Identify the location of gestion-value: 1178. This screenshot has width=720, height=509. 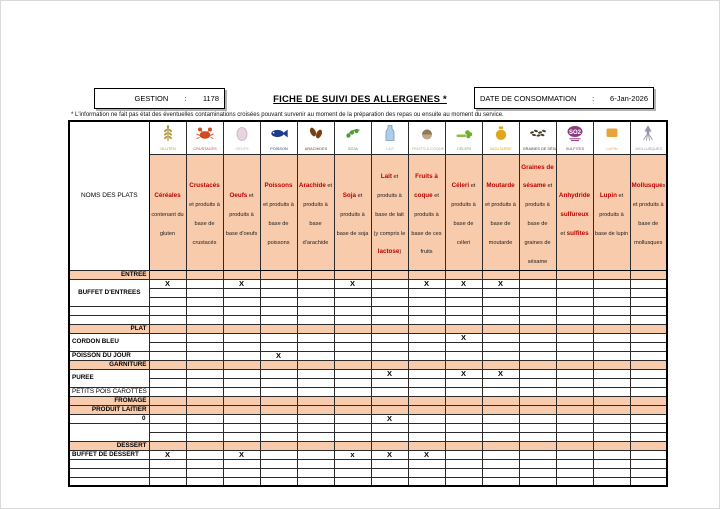
(210, 98).